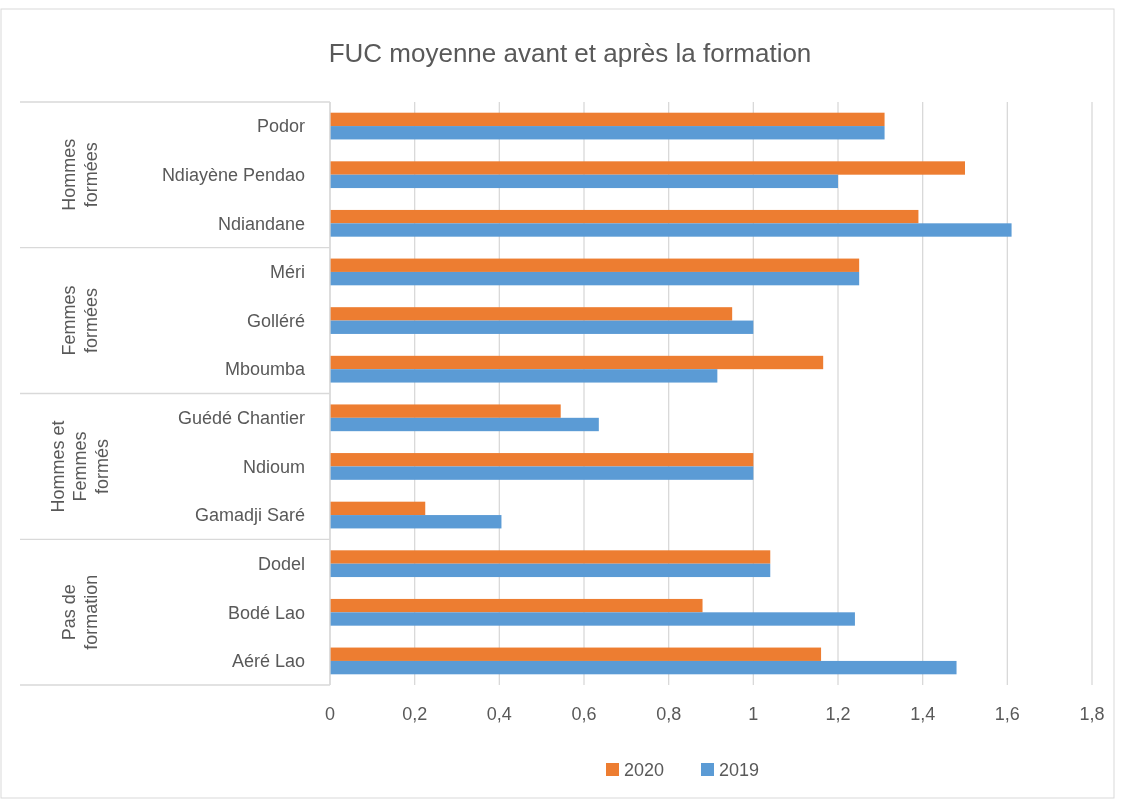 Image resolution: width=1125 pixels, height=801 pixels. I want to click on x-tick-label: 1,8, so click(1092, 714).